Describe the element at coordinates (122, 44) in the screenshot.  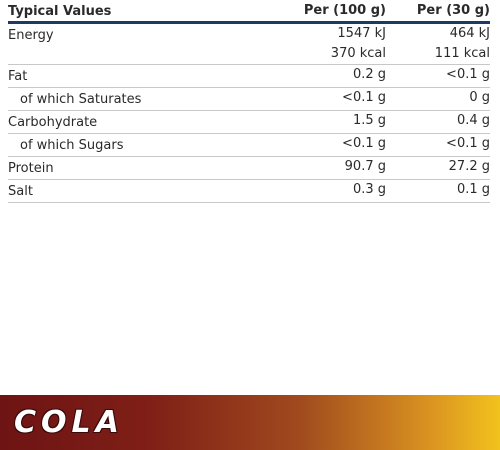
I see `label-cell: Energy` at that location.